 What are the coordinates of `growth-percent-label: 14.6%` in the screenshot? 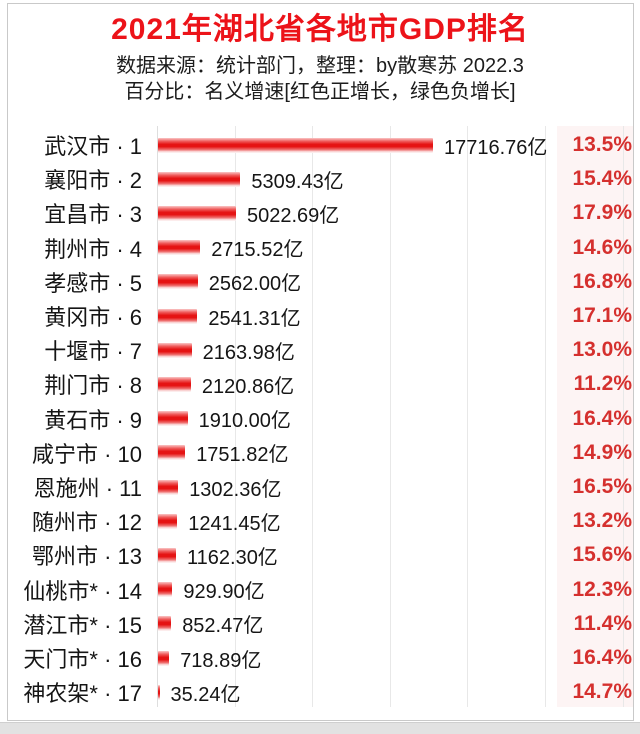 It's located at (602, 247).